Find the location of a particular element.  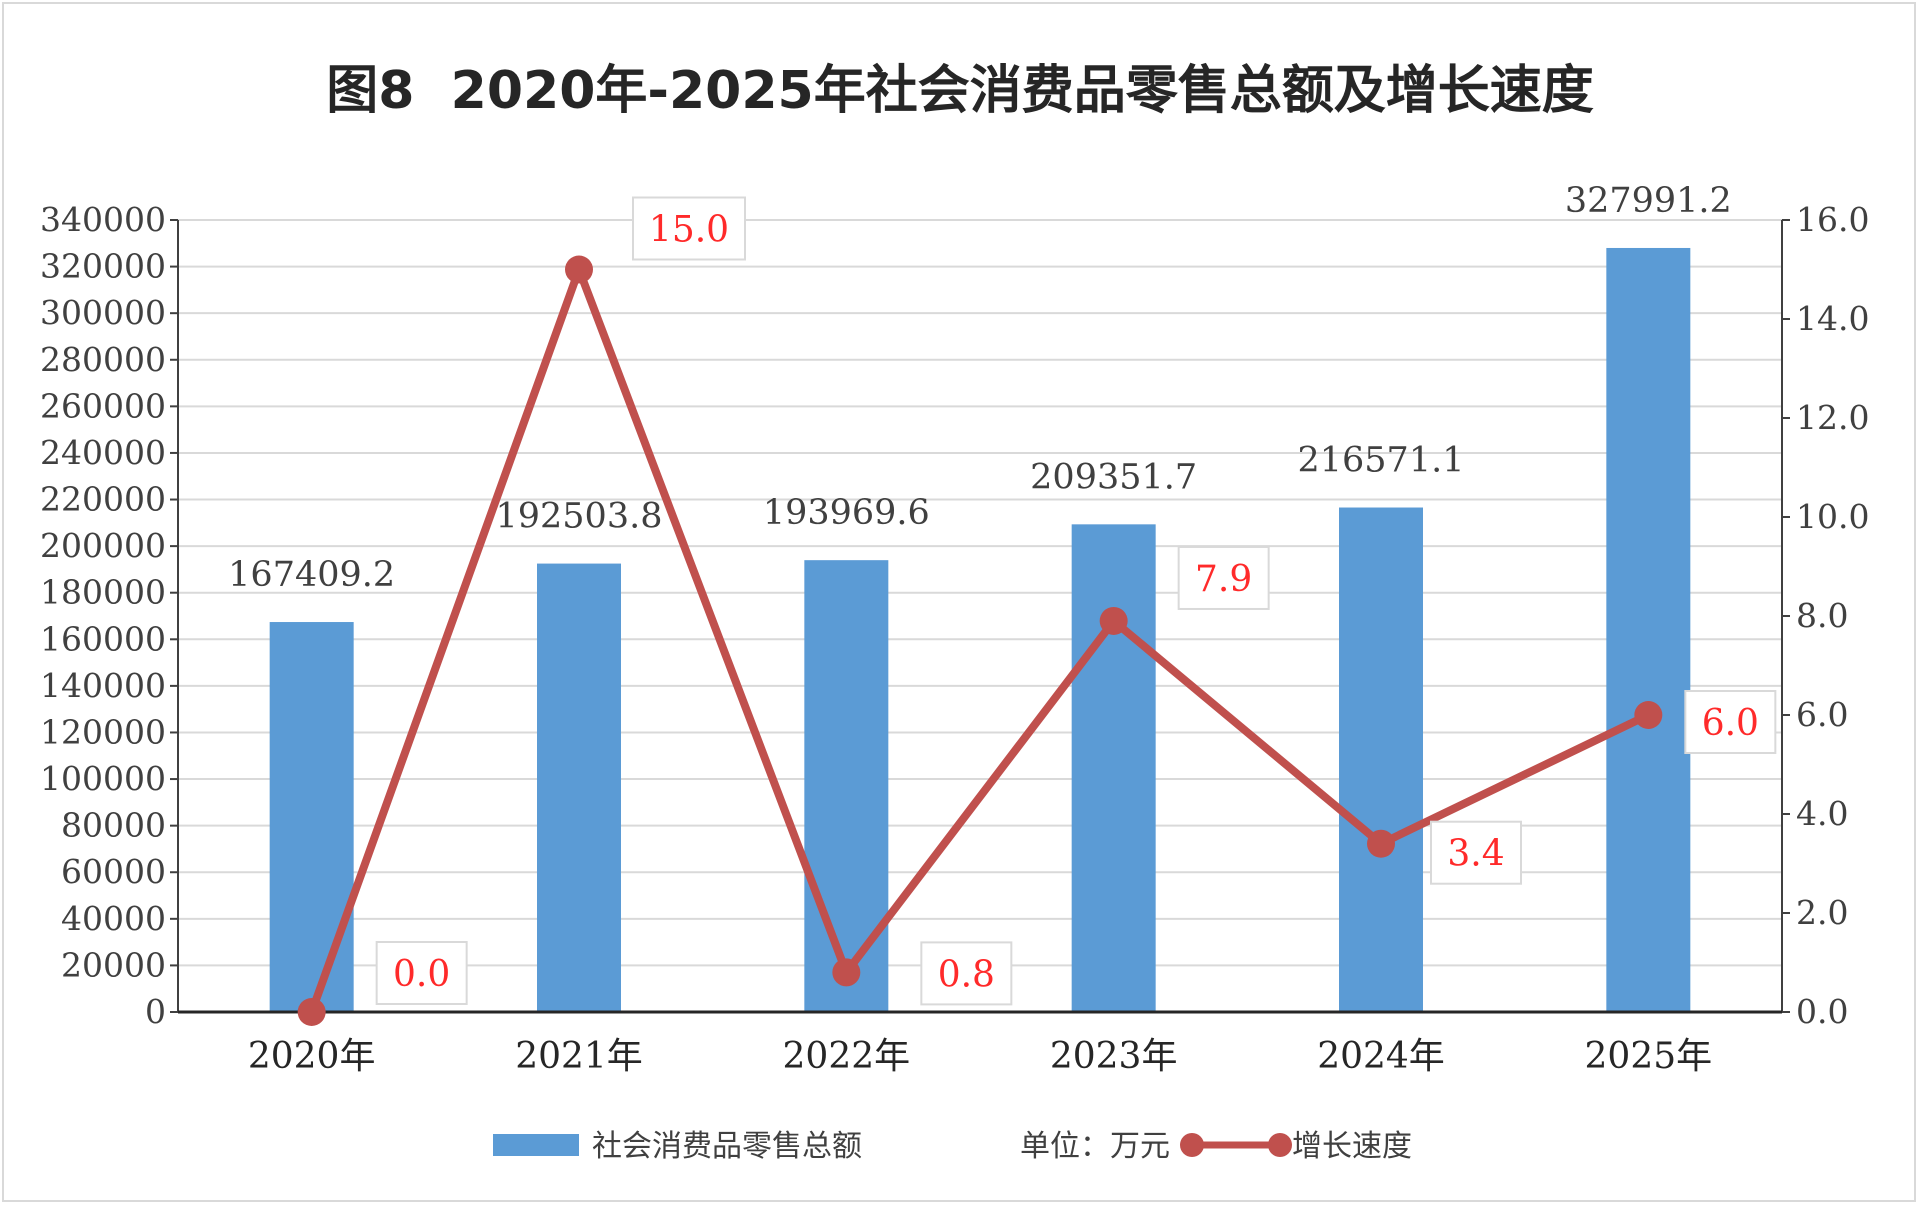

bar-data-label: 192503.8 is located at coordinates (578, 517).